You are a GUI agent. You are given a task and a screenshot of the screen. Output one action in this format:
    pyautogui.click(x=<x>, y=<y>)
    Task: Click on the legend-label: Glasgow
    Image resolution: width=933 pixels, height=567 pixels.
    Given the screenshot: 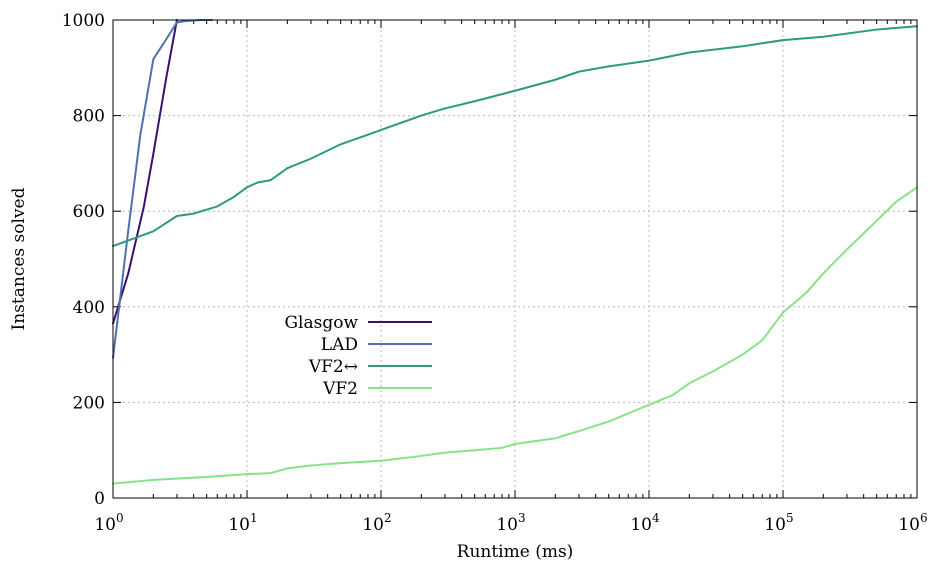 What is the action you would take?
    pyautogui.click(x=321, y=323)
    